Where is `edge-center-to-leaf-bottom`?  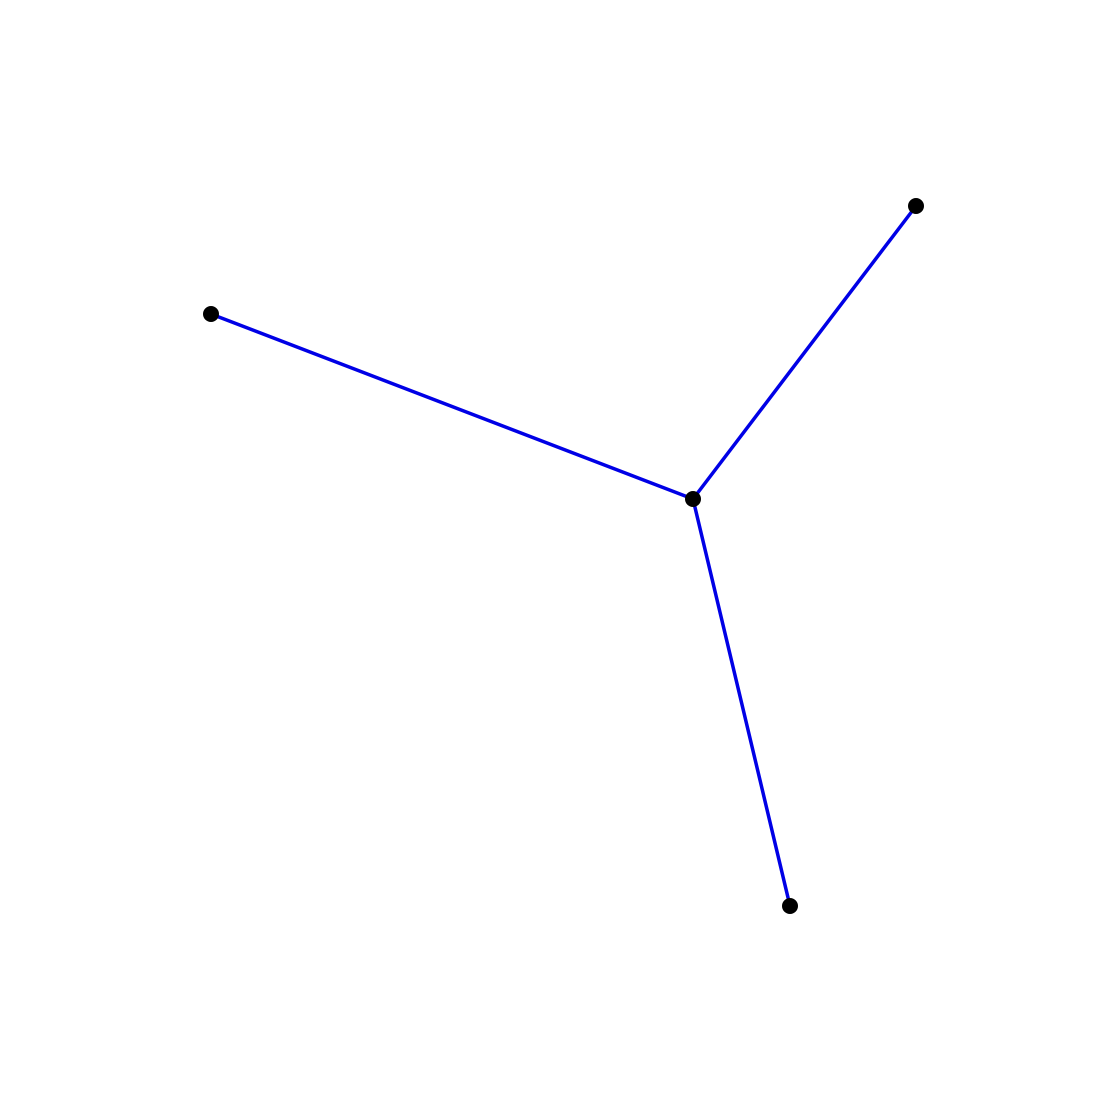 edge-center-to-leaf-bottom is located at coordinates (741, 702).